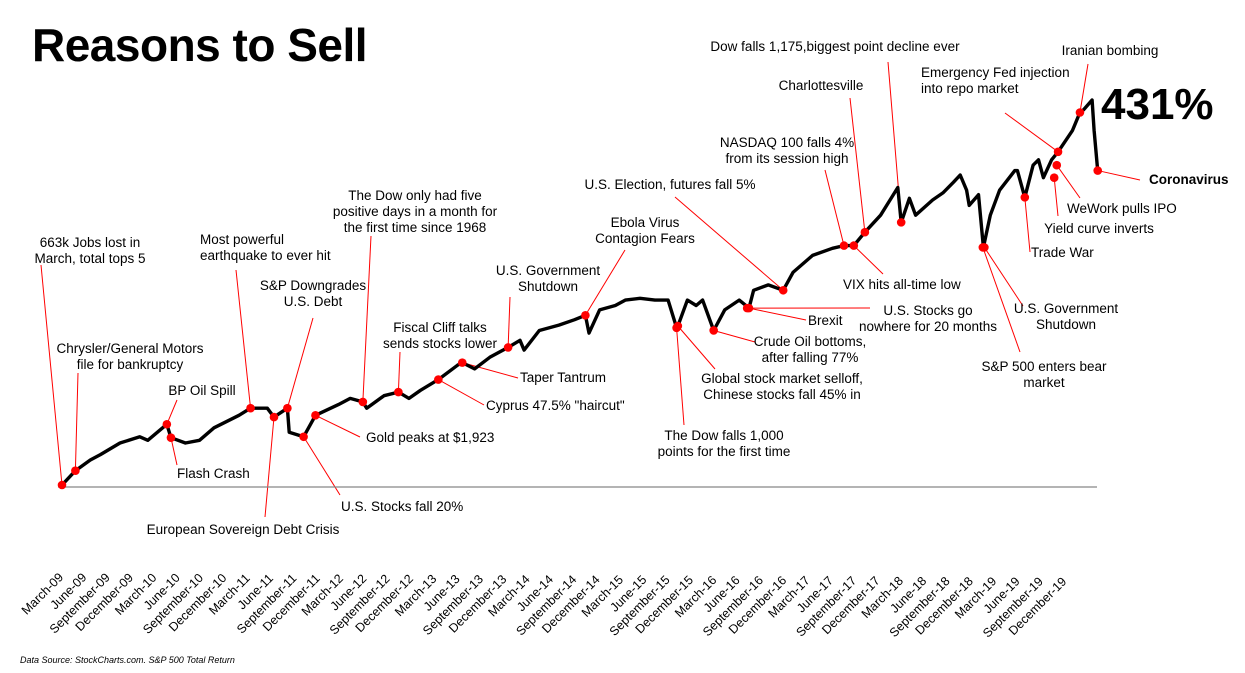  What do you see at coordinates (555, 405) in the screenshot?
I see `annotation-line: Cyprus 47.5% "haircut"` at bounding box center [555, 405].